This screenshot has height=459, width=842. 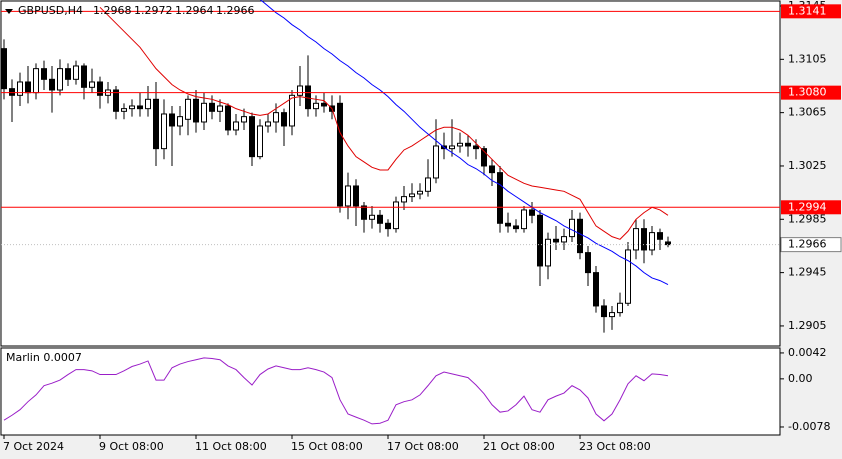 What do you see at coordinates (809, 426) in the screenshot?
I see `y-tick-label: -0.0078` at bounding box center [809, 426].